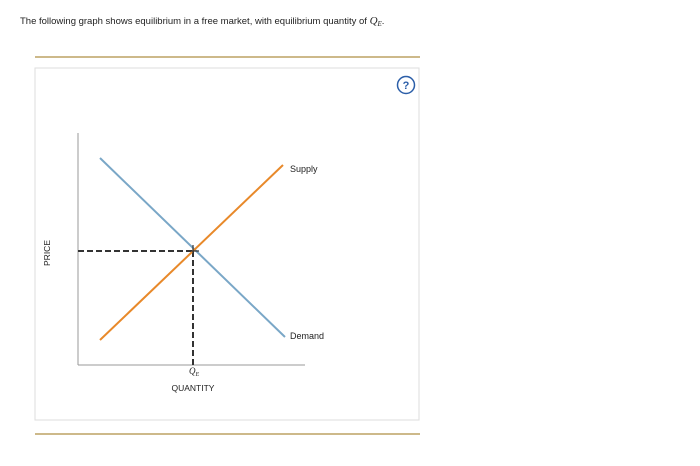 Image resolution: width=700 pixels, height=466 pixels. Describe the element at coordinates (374, 21) in the screenshot. I see `question-symbol: Q` at that location.